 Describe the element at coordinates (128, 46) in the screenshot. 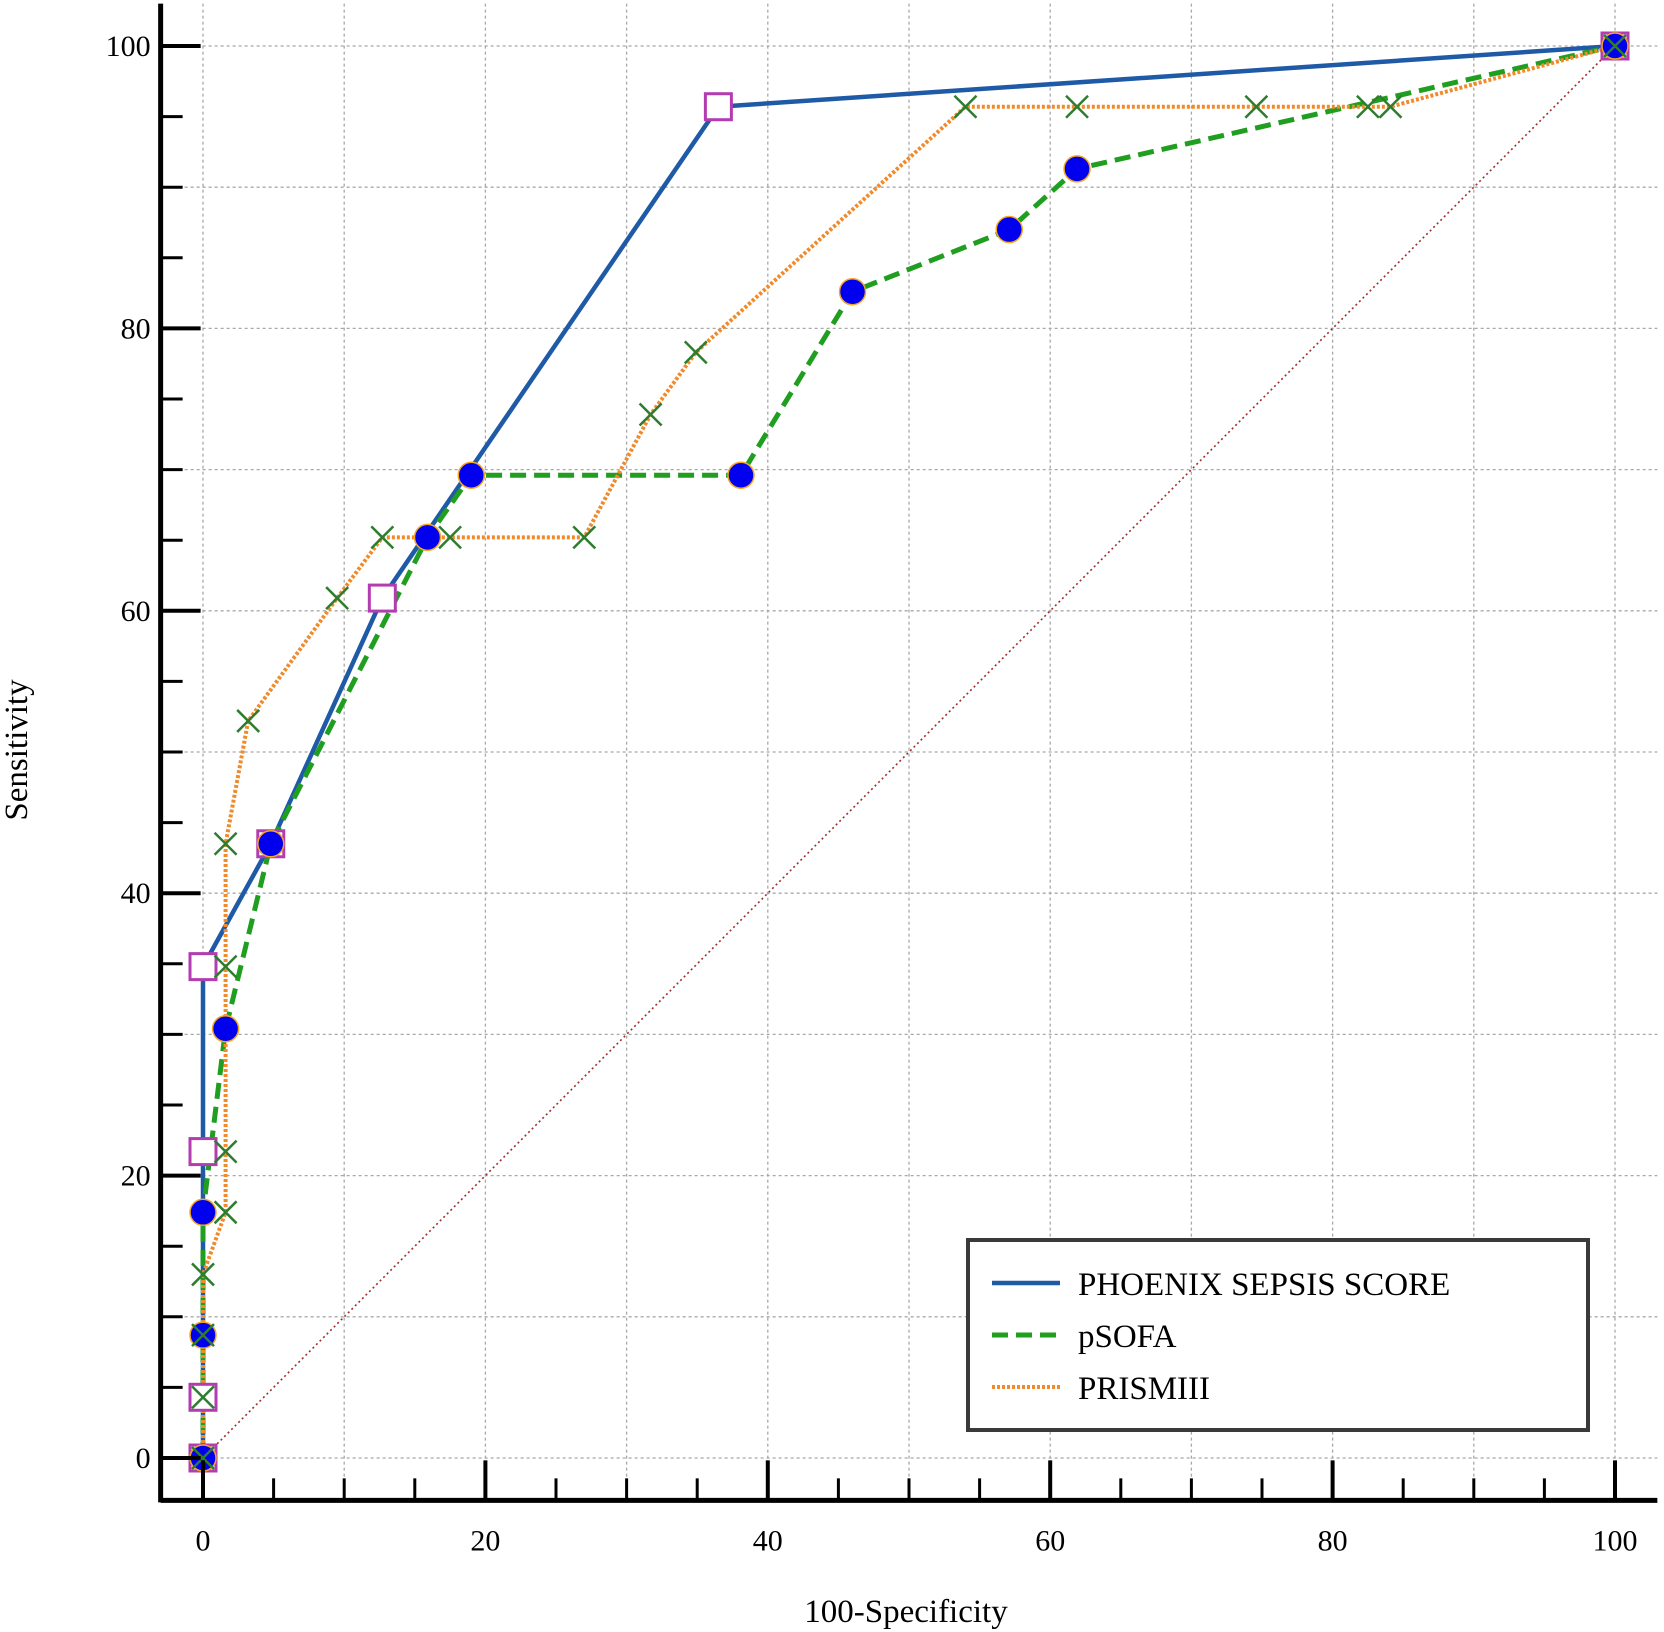

I see `y-tick-label: 100` at that location.